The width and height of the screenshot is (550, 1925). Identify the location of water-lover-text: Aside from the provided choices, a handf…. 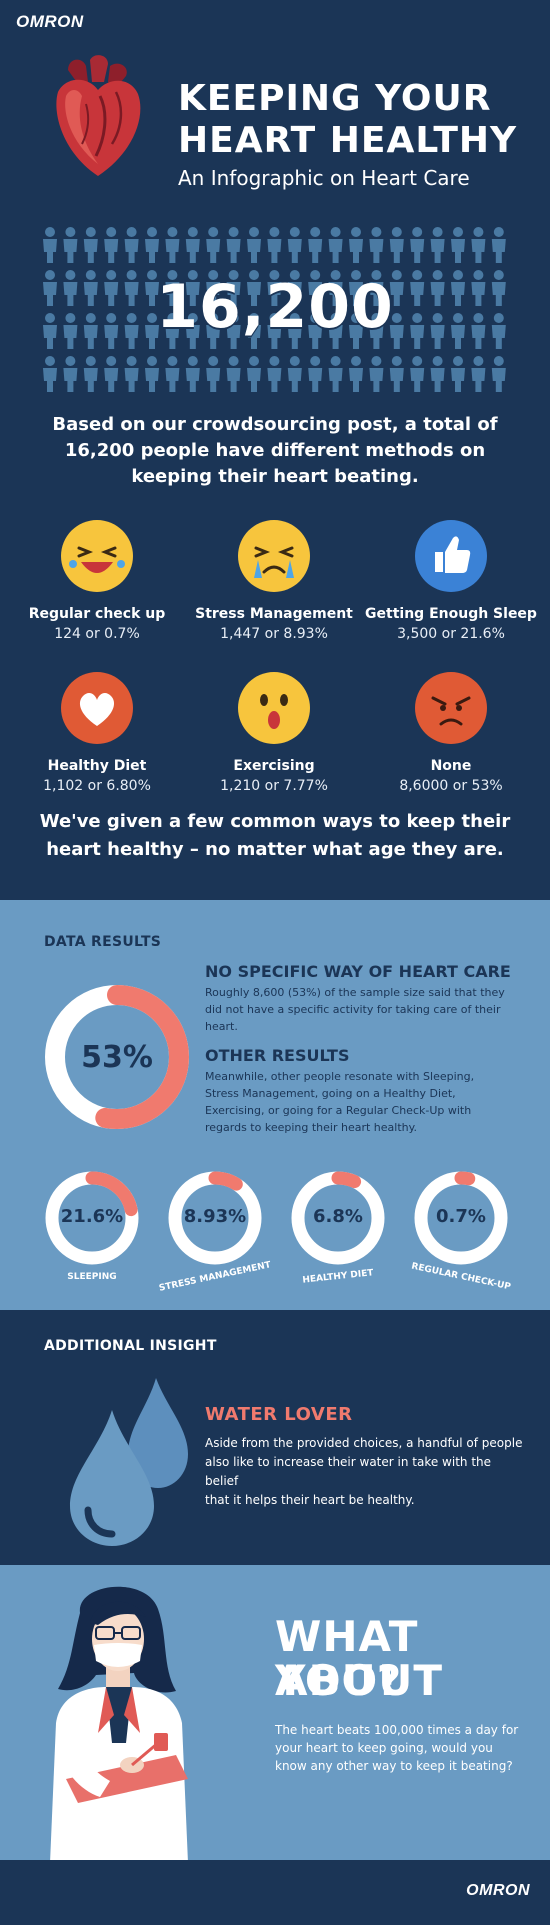
(365, 1472).